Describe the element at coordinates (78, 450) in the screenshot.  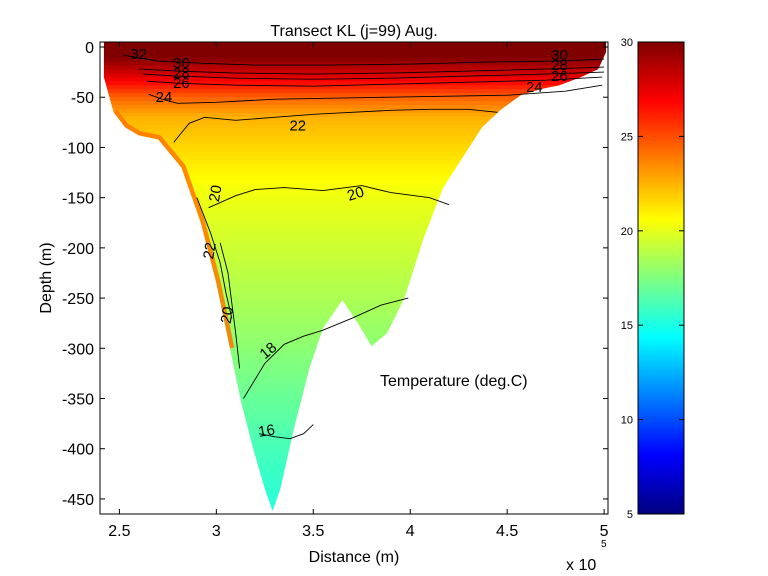
I see `y-tick-label: -400` at that location.